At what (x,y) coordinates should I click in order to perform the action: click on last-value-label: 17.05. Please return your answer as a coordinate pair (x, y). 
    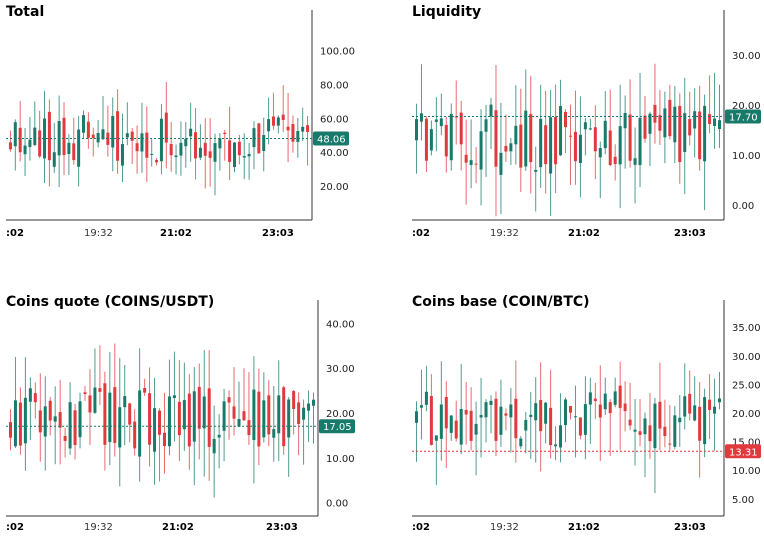
    Looking at the image, I should click on (337, 427).